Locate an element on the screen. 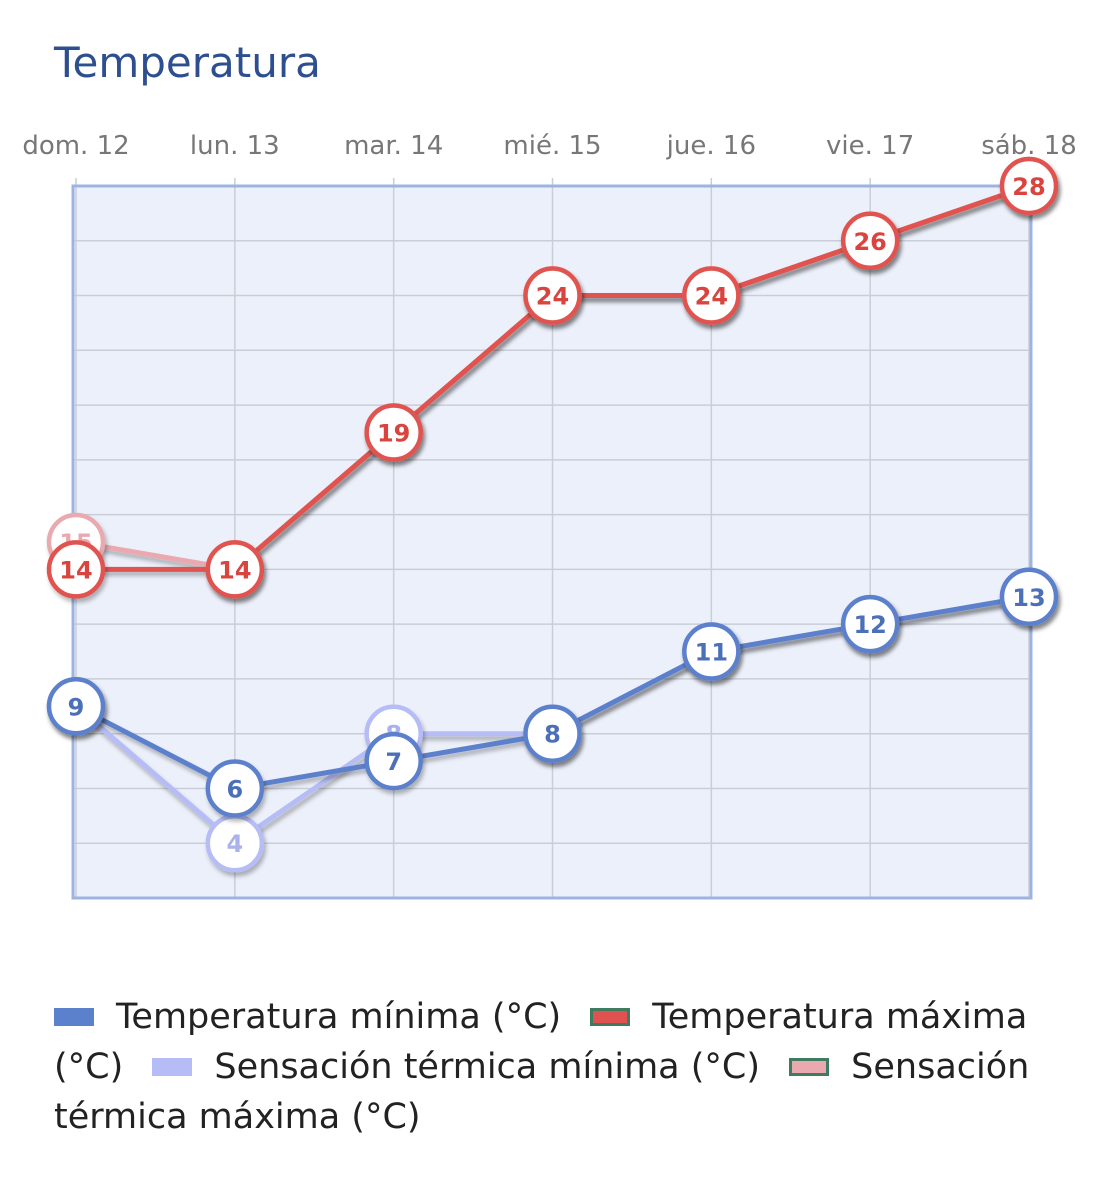 Image resolution: width=1104 pixels, height=1200 pixels. data-label: 13 is located at coordinates (1028, 598).